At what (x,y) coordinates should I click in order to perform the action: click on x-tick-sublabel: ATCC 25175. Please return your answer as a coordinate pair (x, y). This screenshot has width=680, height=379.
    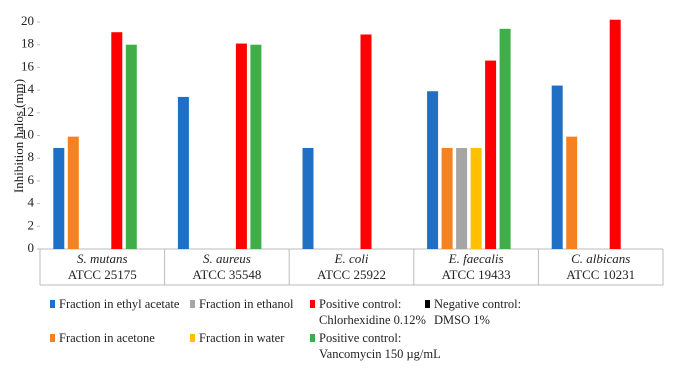
    Looking at the image, I should click on (102, 274).